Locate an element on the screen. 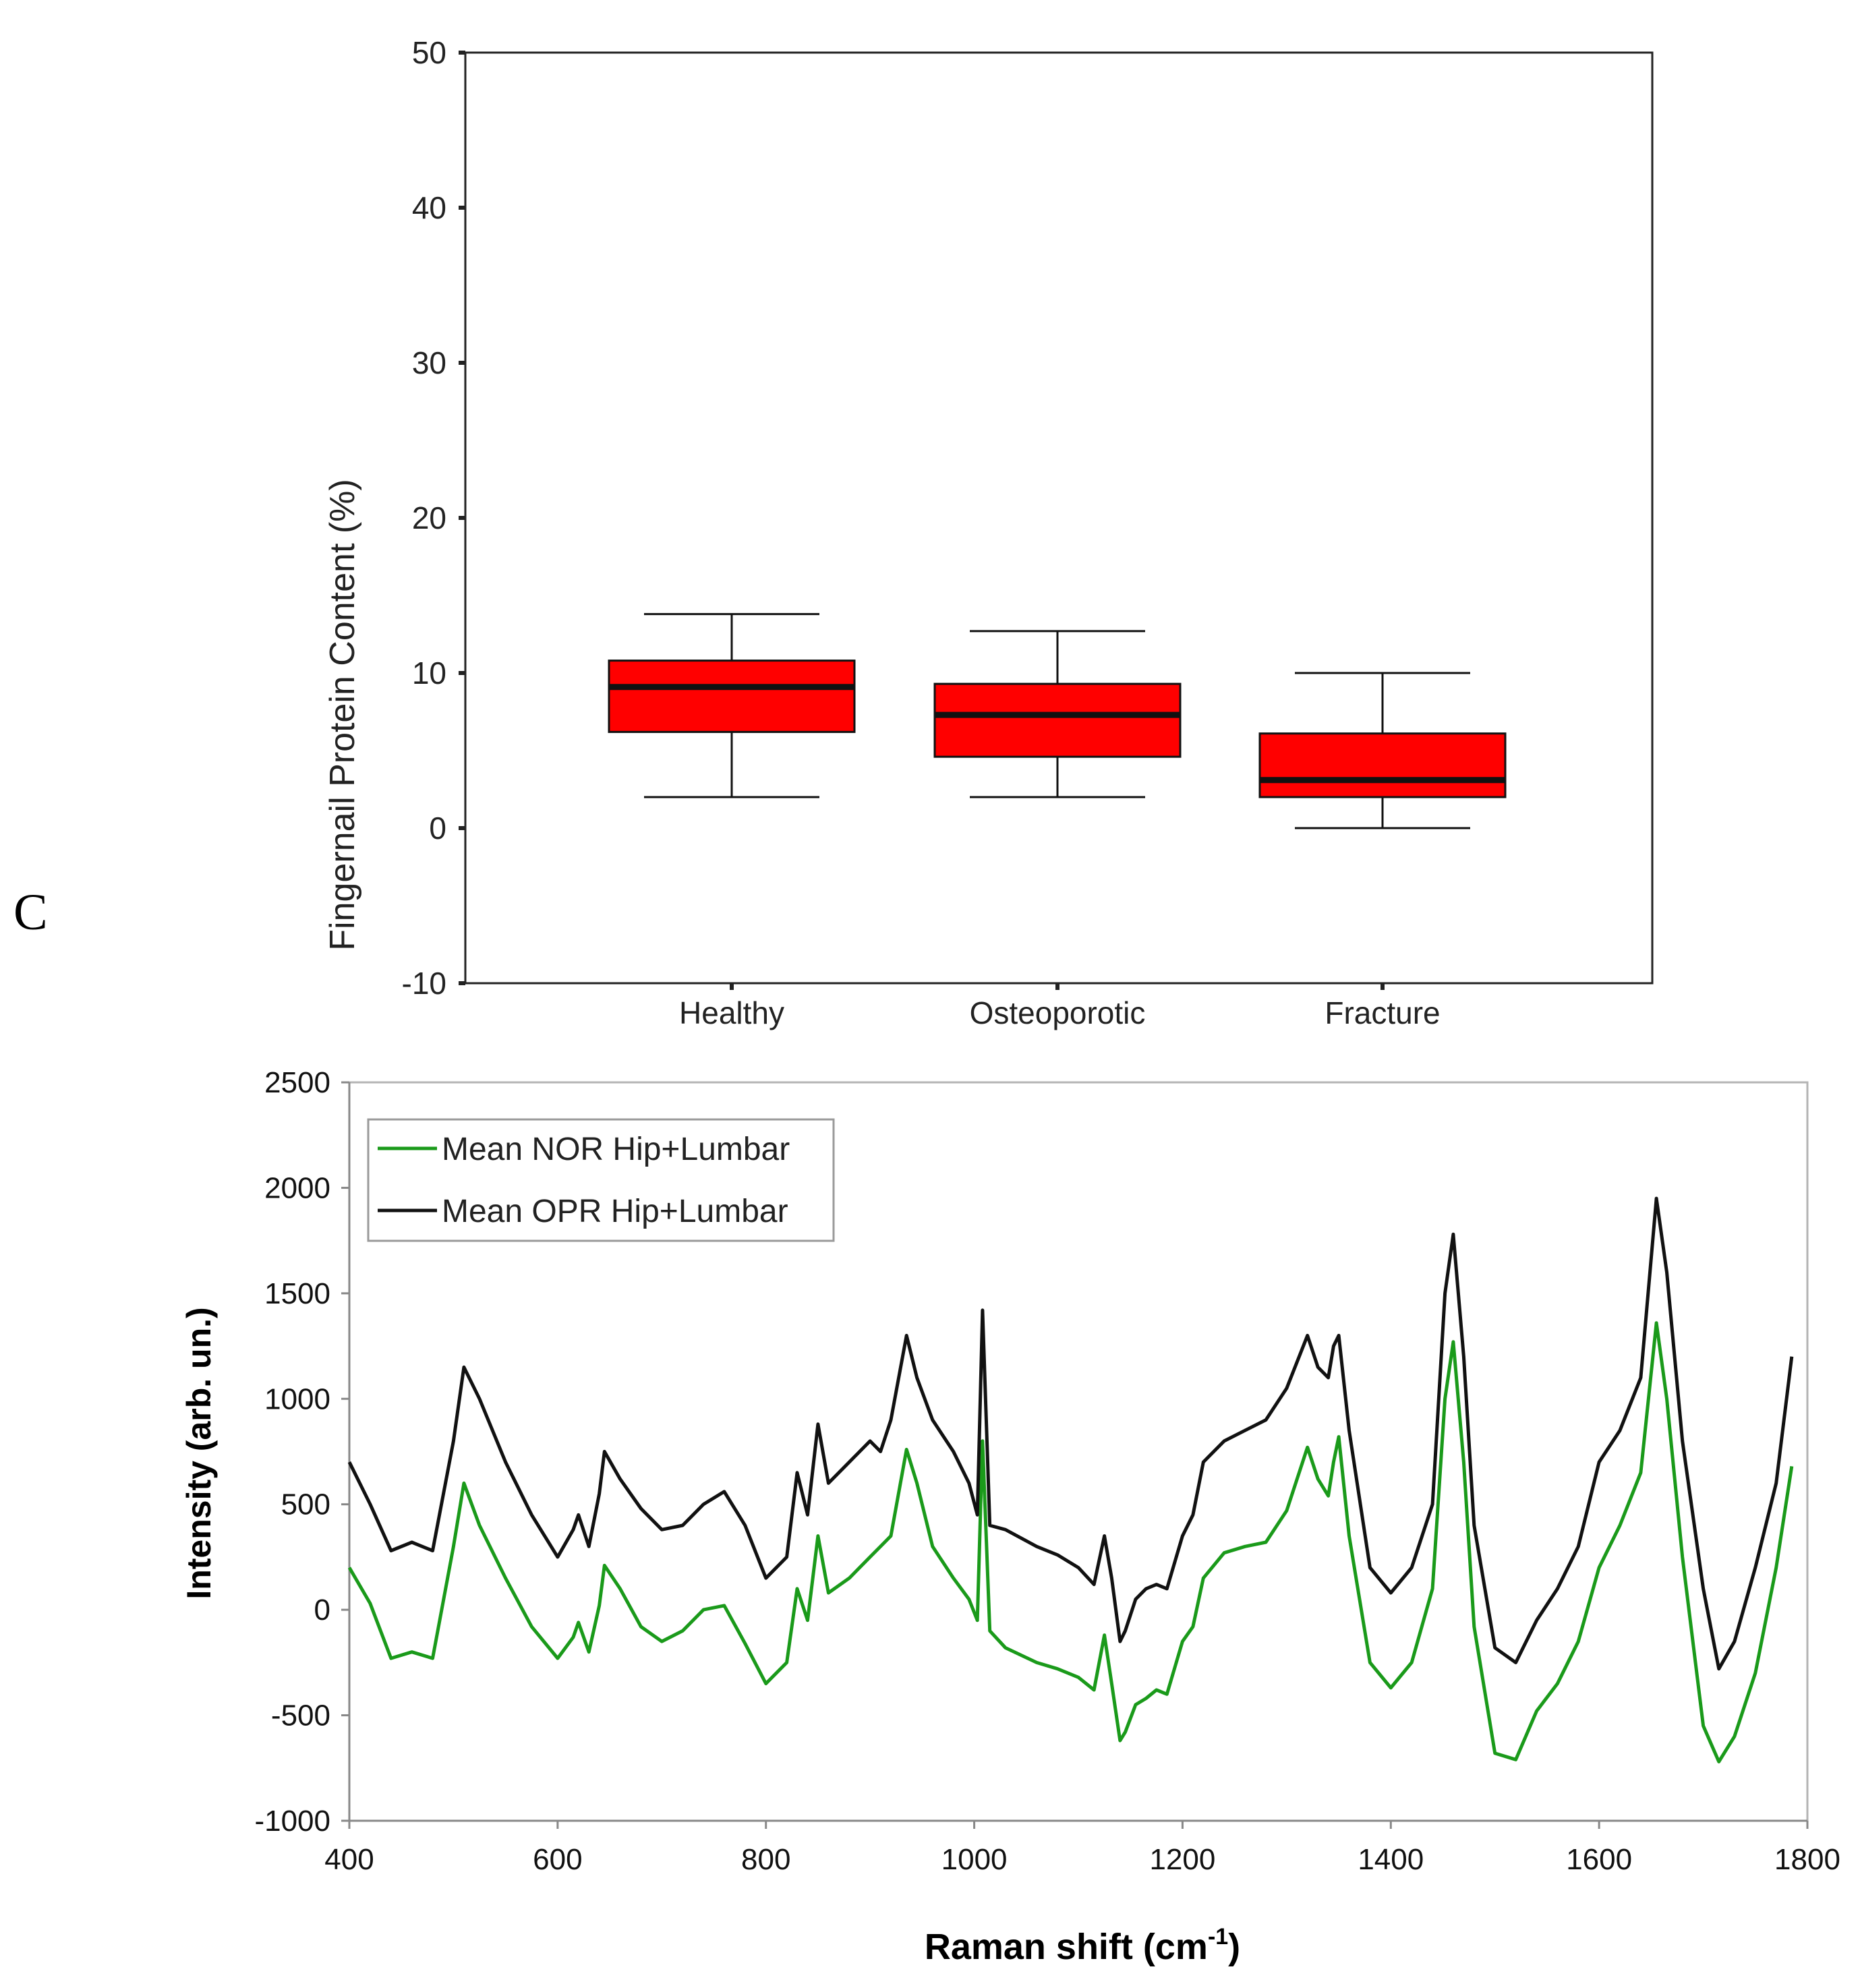 Image resolution: width=1860 pixels, height=1988 pixels. box-y-tick-label: 40 is located at coordinates (429, 208).